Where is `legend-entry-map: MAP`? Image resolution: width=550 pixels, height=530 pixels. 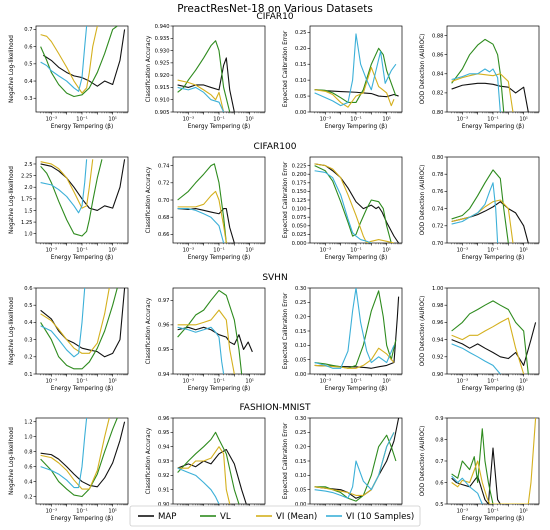
legend-entry-map: MAP is located at coordinates (157, 517).